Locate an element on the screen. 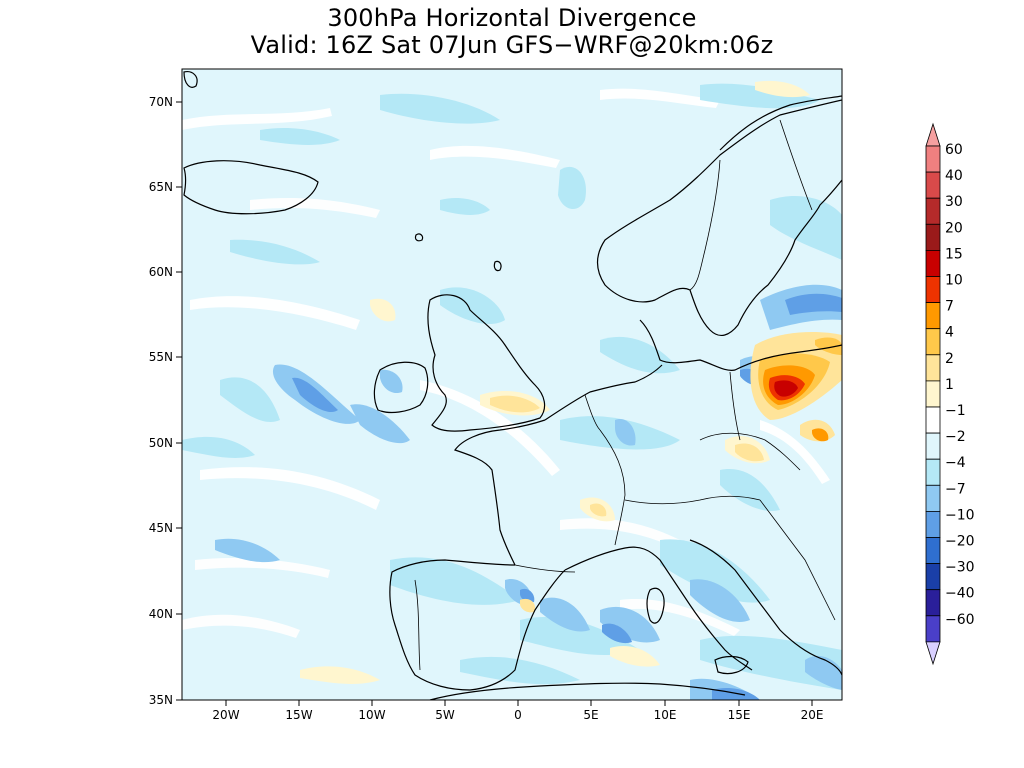 The width and height of the screenshot is (1024, 768). lon-tick-15w: 15W is located at coordinates (298, 715).